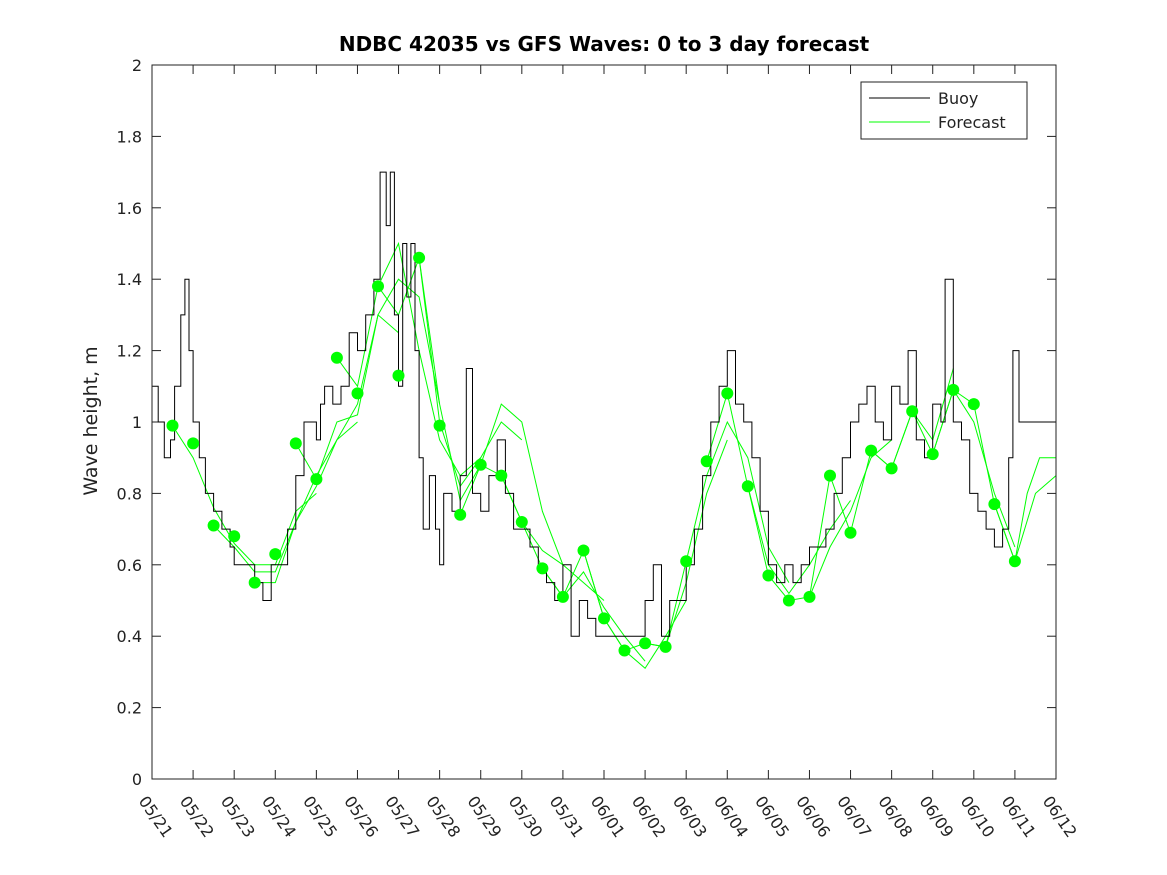  I want to click on legend-forecast-label: Forecast, so click(972, 122).